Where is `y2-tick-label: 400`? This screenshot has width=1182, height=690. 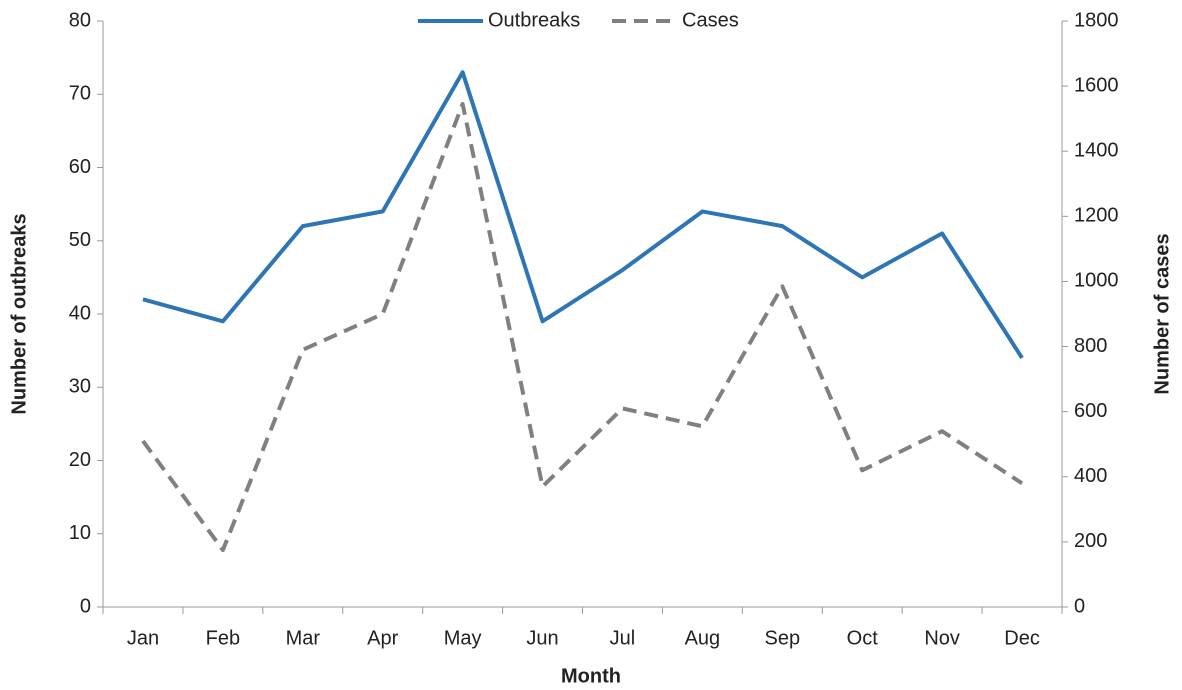 y2-tick-label: 400 is located at coordinates (1090, 476).